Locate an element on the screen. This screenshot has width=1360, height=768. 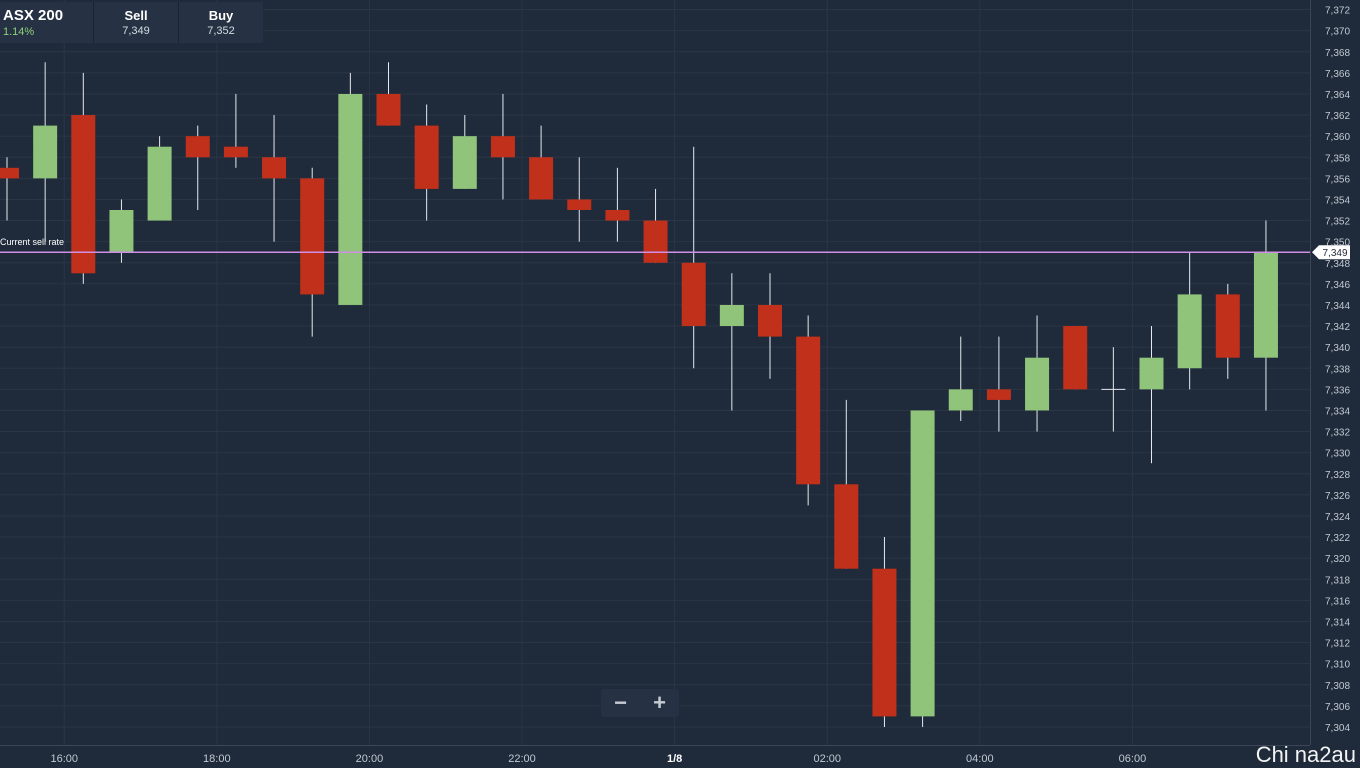
y-tick-label: 7,312 is located at coordinates (1337, 644).